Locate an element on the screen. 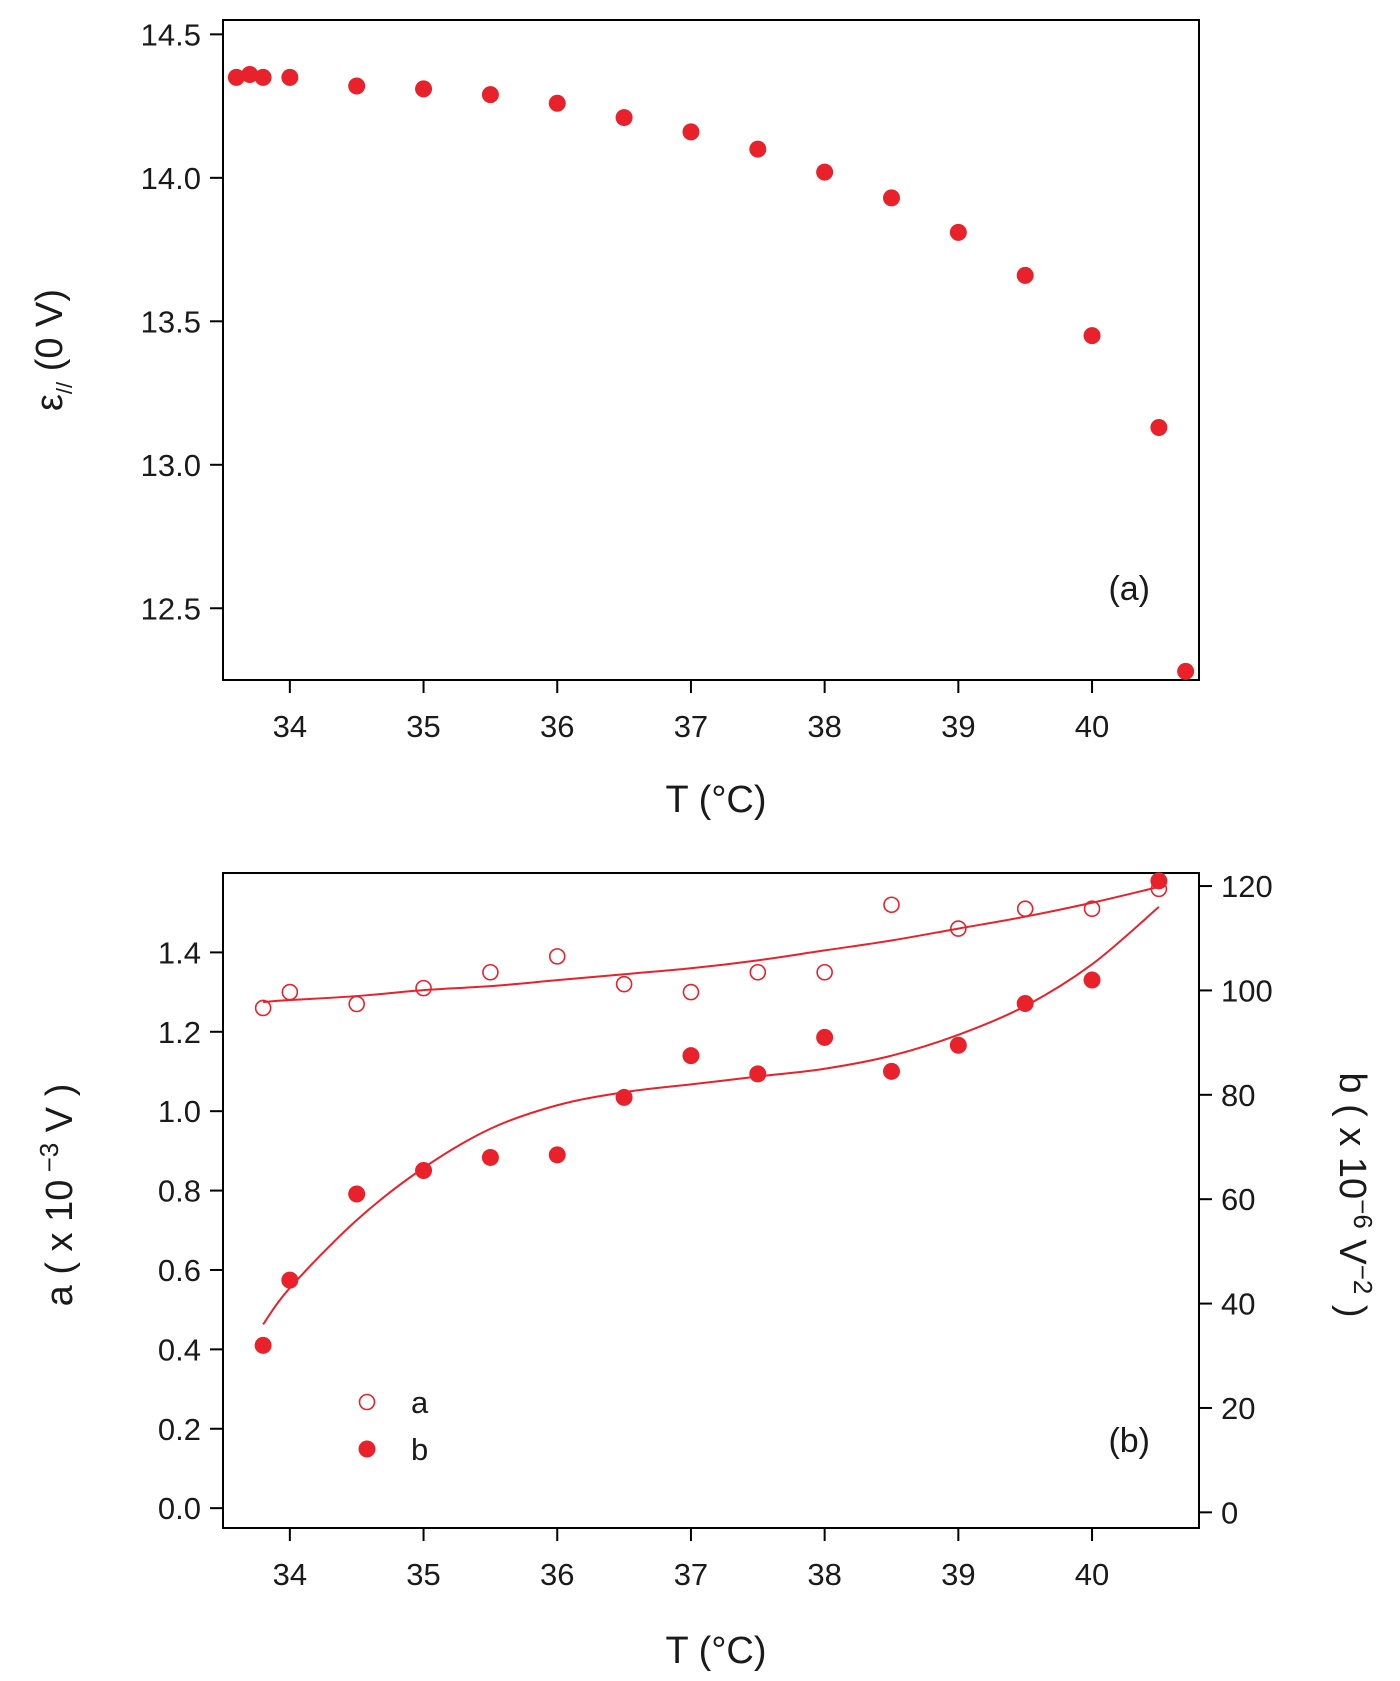  right-y-tick-label-b: 100 is located at coordinates (1247, 990).